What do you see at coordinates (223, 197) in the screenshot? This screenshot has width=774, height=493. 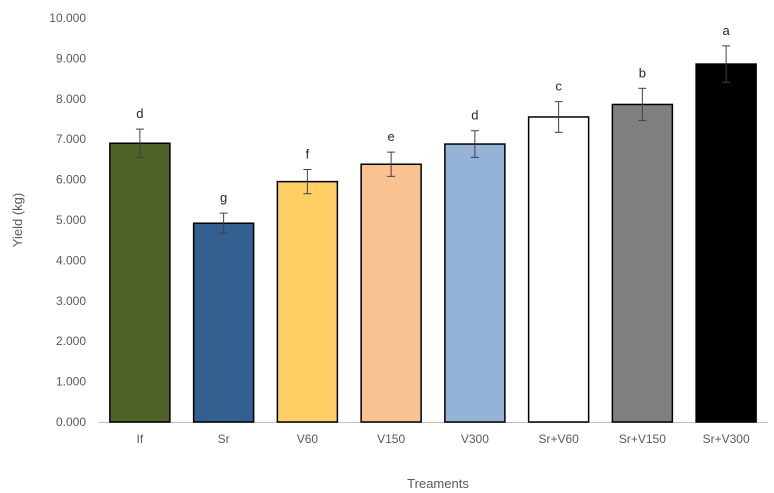 I see `significance-letter: g` at bounding box center [223, 197].